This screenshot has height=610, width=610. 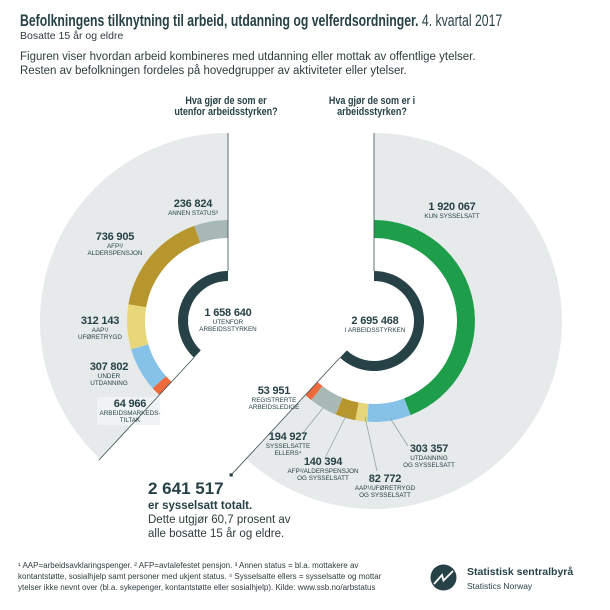 What do you see at coordinates (462, 20) in the screenshot?
I see `title-period: 4. kvartal 2017` at bounding box center [462, 20].